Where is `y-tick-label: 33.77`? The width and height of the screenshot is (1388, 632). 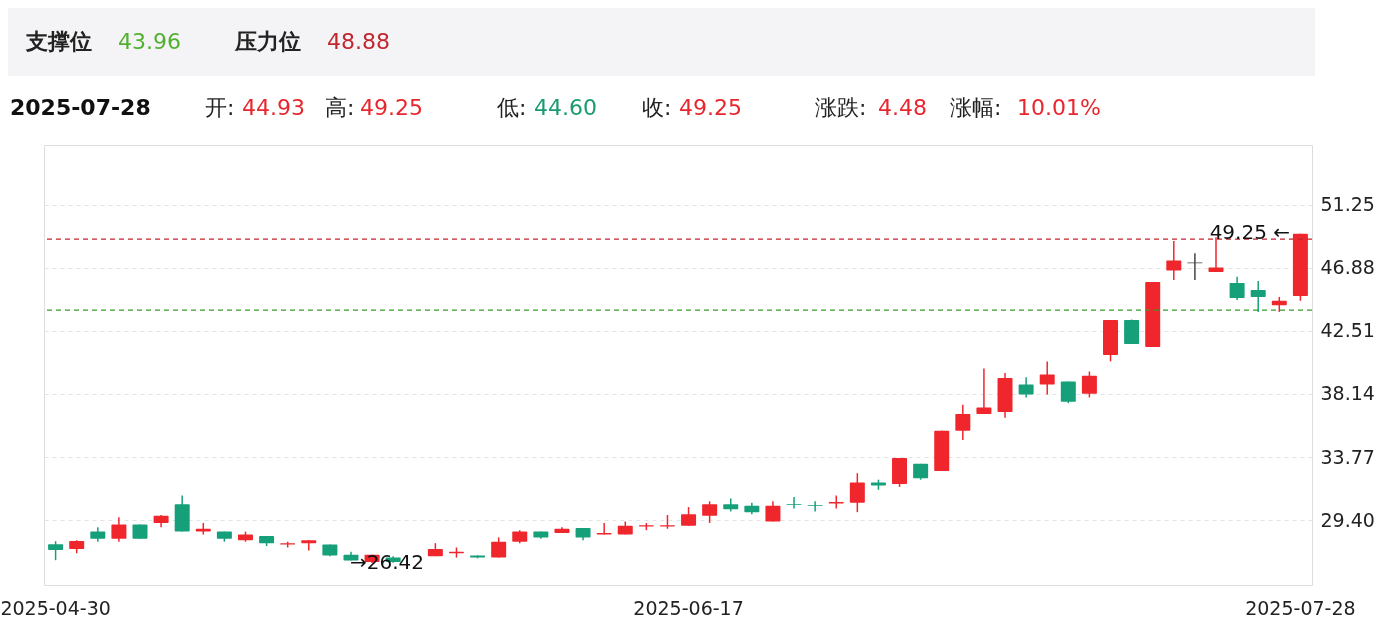
y-tick-label: 33.77 is located at coordinates (1347, 456).